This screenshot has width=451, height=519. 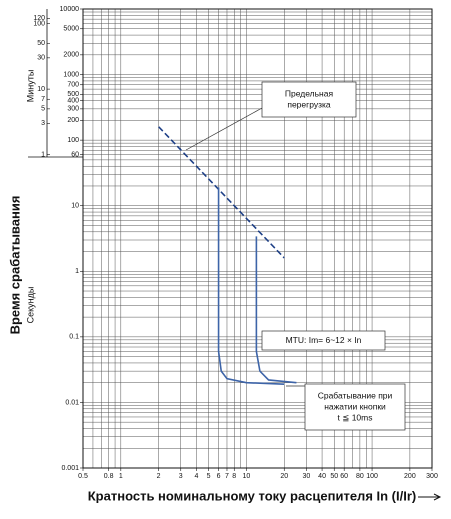 I want to click on y-tick-label: 0.01, so click(x=72, y=402).